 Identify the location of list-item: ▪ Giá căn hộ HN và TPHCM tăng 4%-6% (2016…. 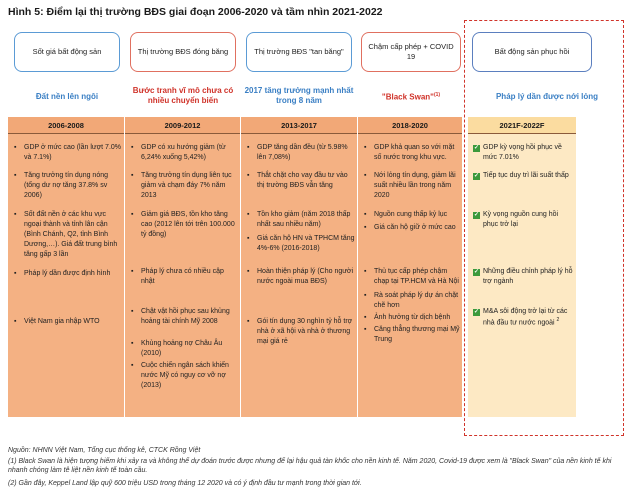
(301, 243).